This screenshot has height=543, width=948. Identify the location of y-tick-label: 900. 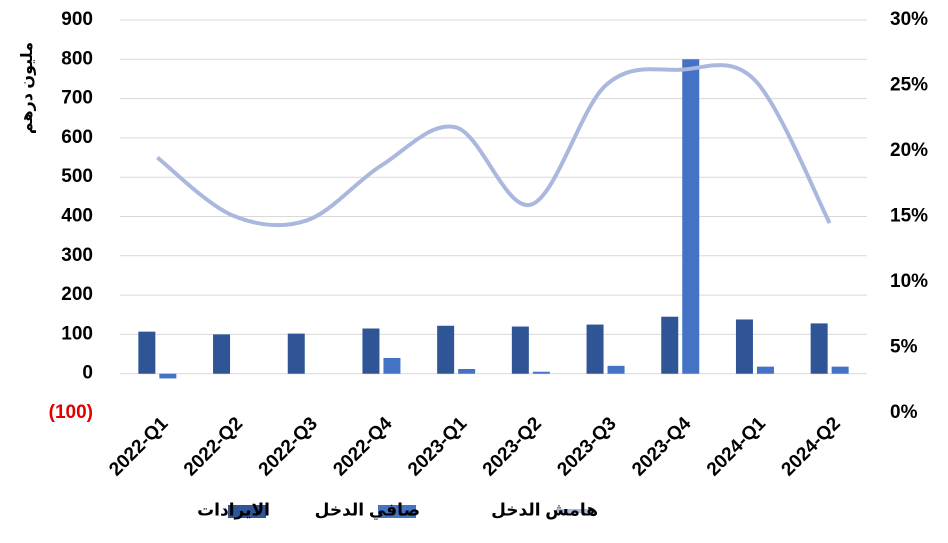
(77, 19).